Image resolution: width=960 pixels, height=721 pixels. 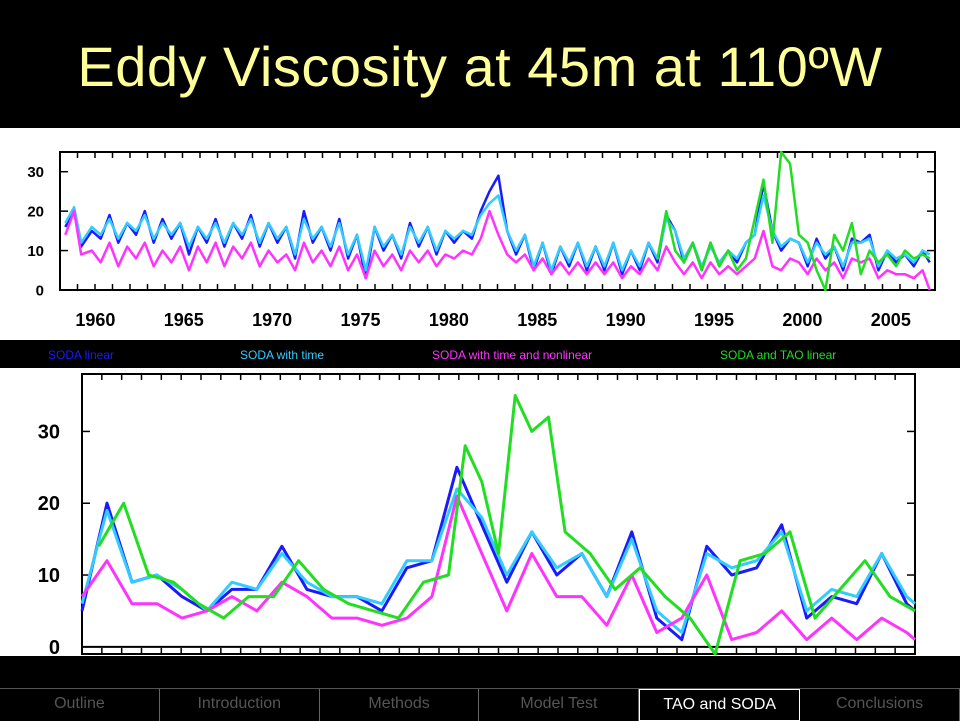 I want to click on x-tick-label: 2005, so click(x=891, y=320).